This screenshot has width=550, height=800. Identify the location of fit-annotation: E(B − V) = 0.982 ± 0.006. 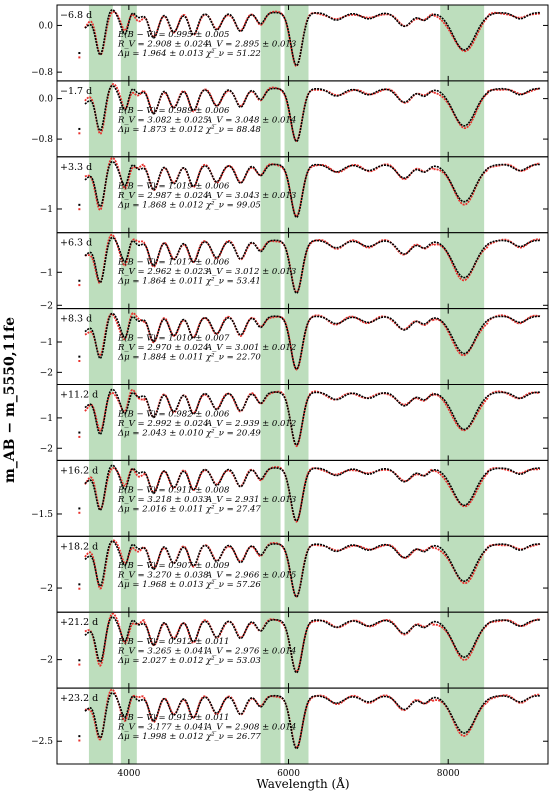
(173, 413).